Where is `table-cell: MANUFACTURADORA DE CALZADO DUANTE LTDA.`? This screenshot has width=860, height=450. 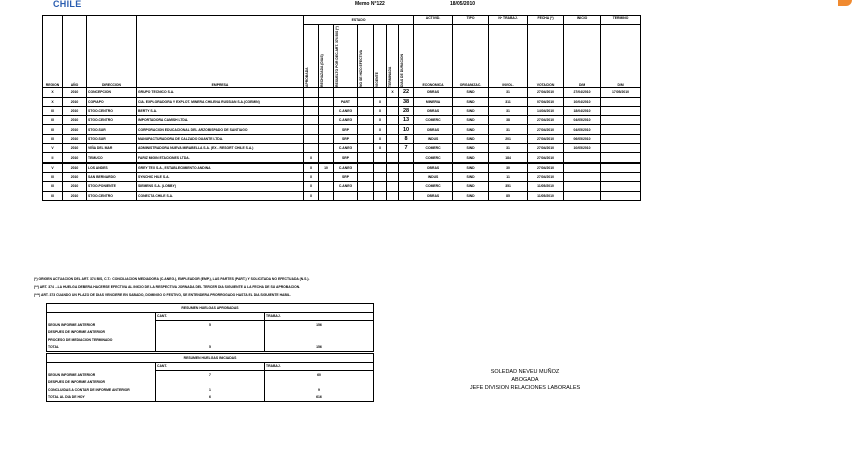 table-cell: MANUFACTURADORA DE CALZADO DUANTE LTDA. is located at coordinates (220, 139).